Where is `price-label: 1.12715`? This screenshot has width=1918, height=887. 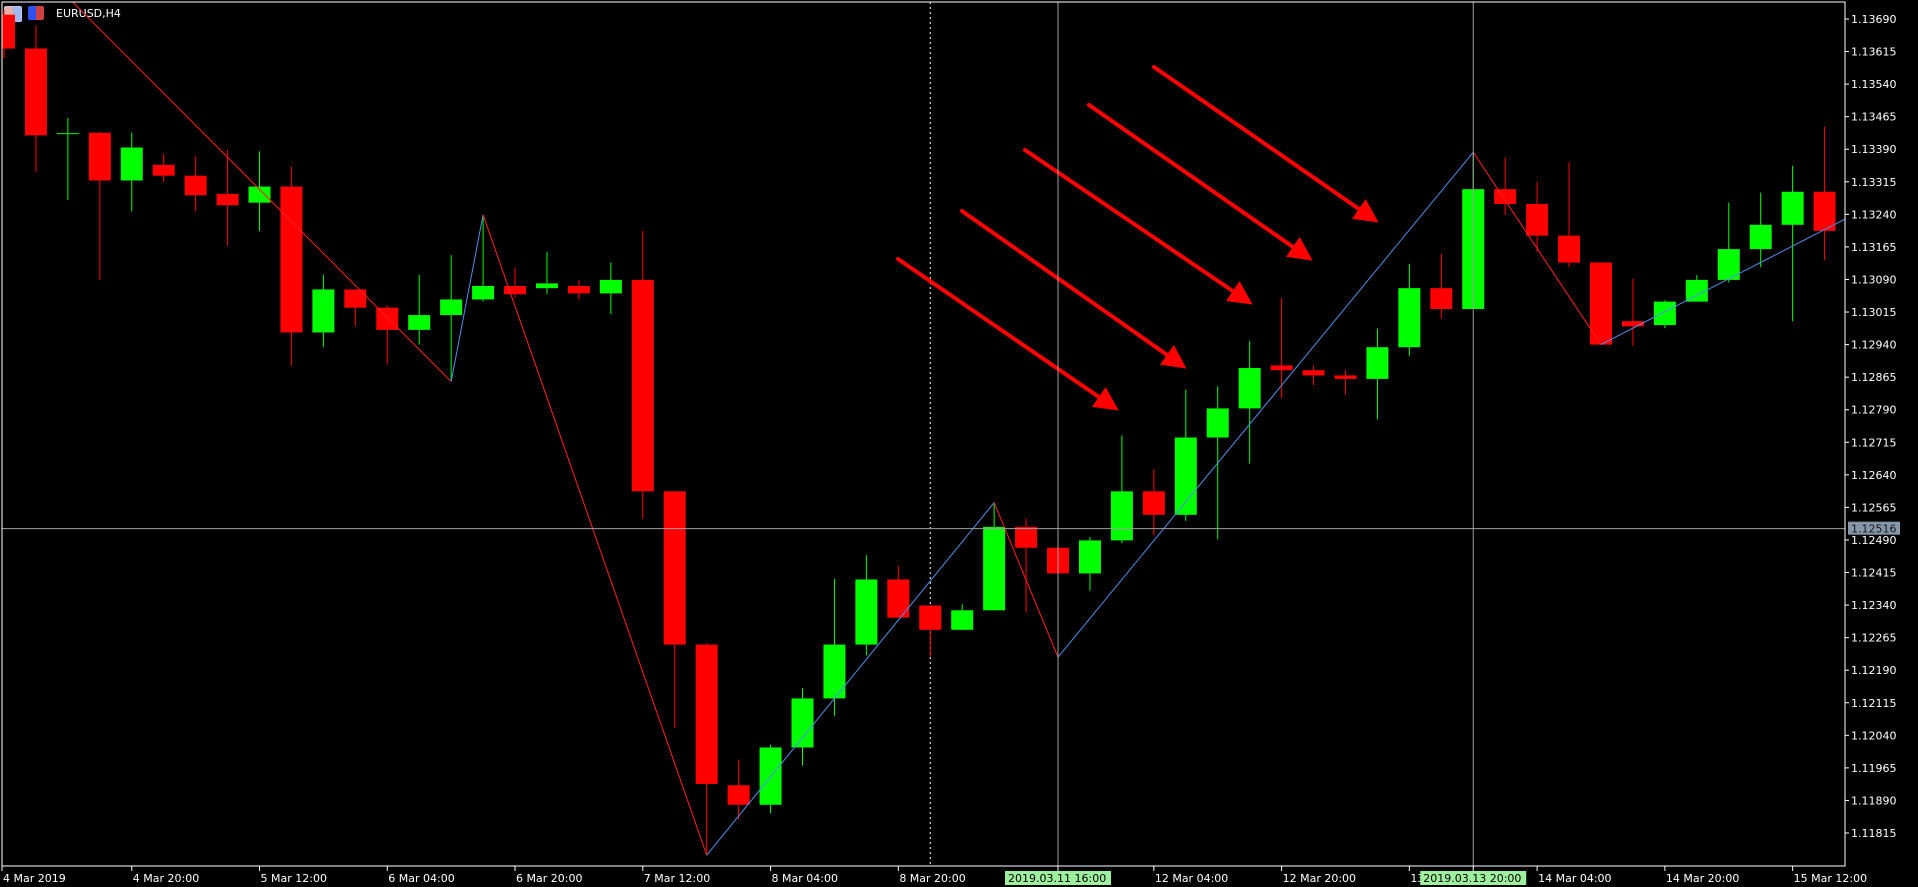 price-label: 1.12715 is located at coordinates (1874, 442).